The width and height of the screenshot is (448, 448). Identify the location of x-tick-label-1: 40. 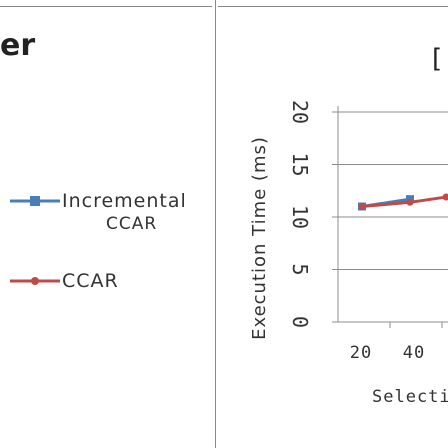
(414, 353).